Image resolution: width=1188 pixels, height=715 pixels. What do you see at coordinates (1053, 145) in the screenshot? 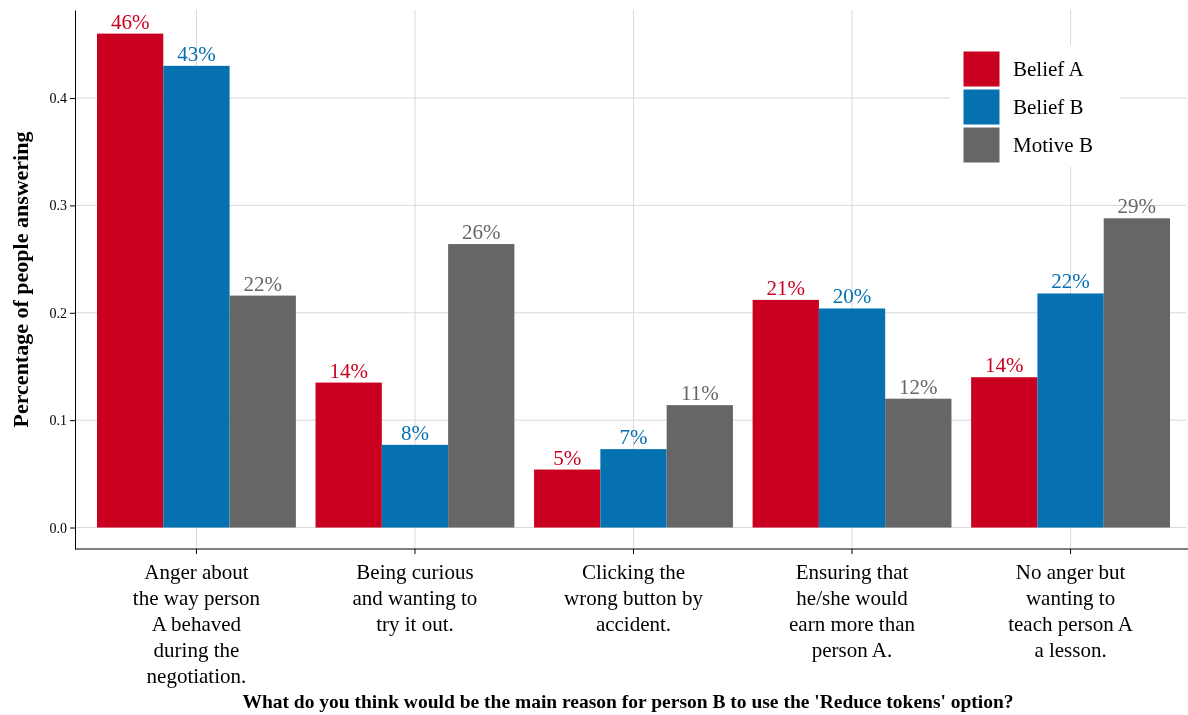
I see `legend-label: Motive B` at bounding box center [1053, 145].